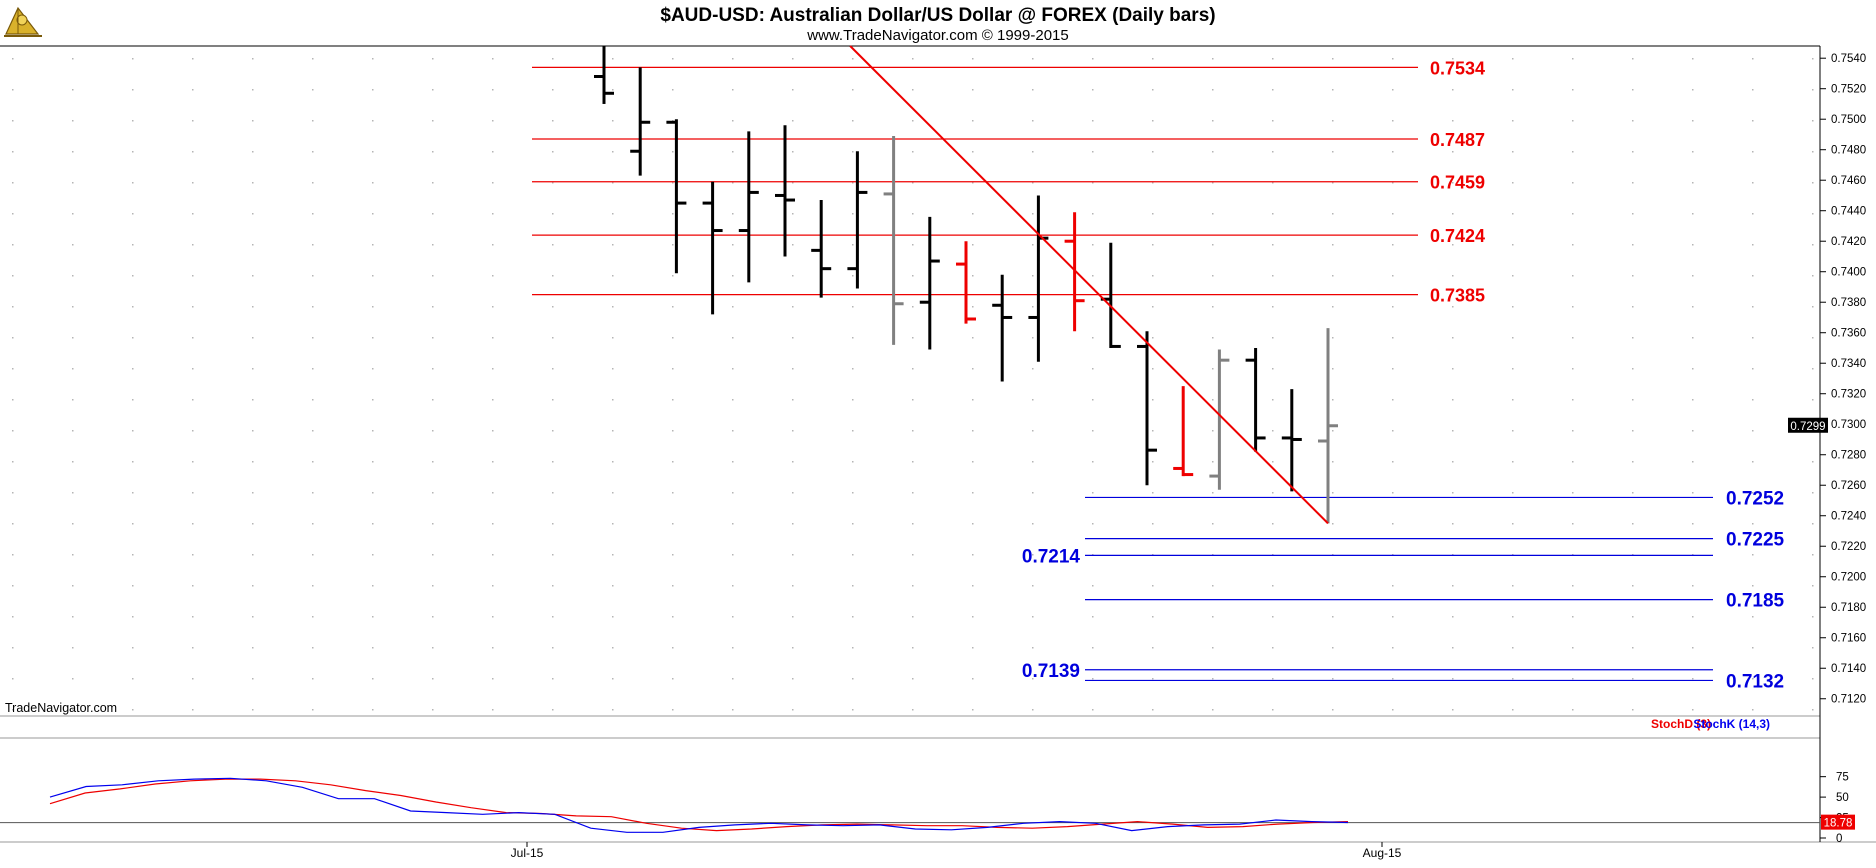  I want to click on stoch-tick-label: 50, so click(1842, 798).